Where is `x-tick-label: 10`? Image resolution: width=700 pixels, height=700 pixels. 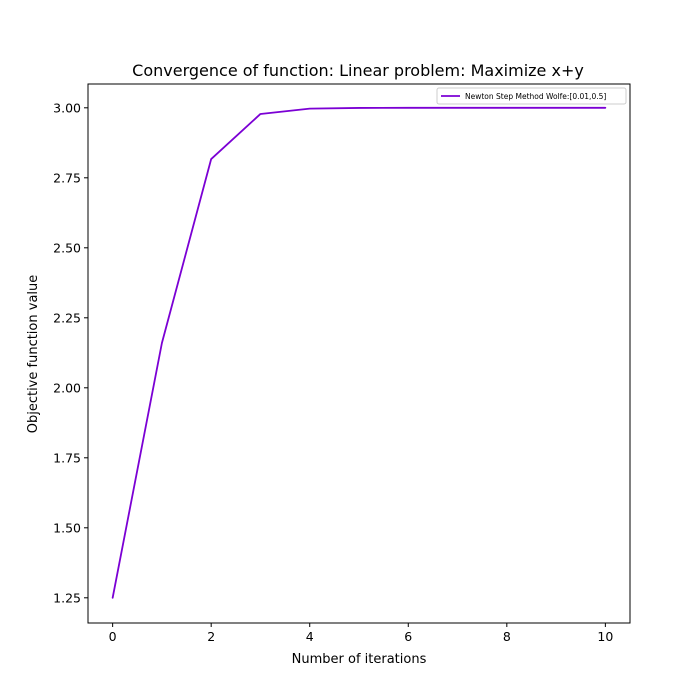 x-tick-label: 10 is located at coordinates (605, 636).